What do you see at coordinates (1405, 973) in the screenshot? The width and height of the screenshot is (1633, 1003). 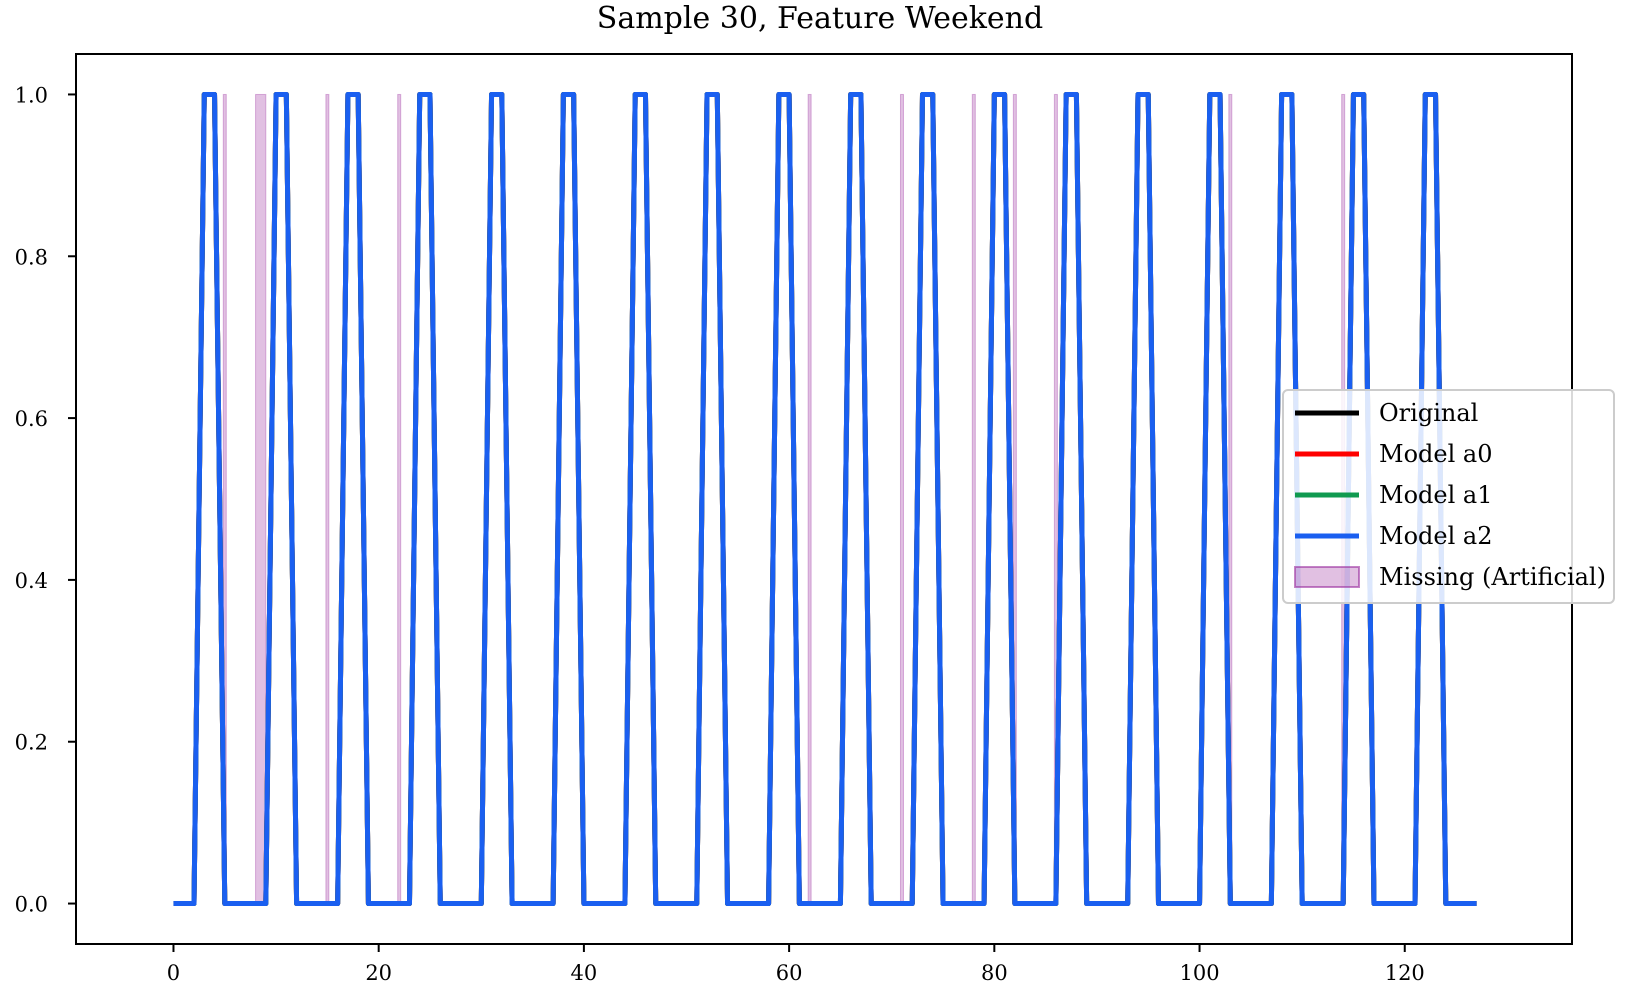 I see `x-tick-label: 120` at bounding box center [1405, 973].